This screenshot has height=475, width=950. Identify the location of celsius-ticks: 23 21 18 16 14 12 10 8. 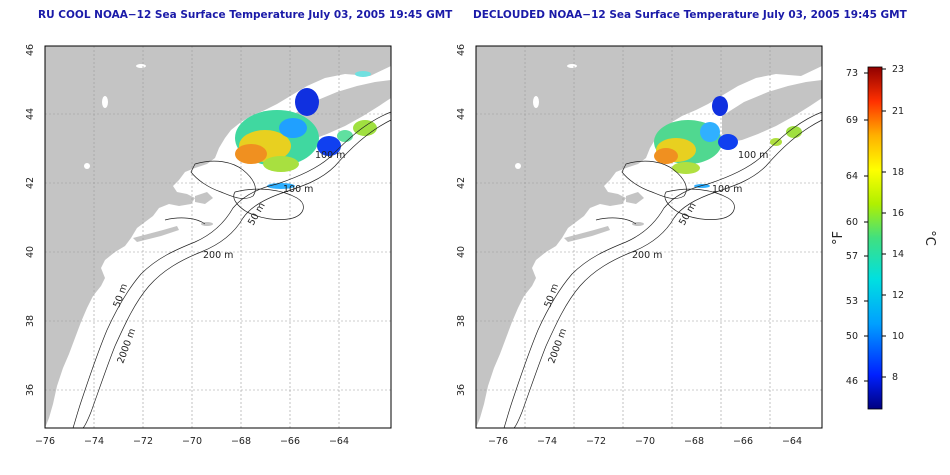
(893, 223).